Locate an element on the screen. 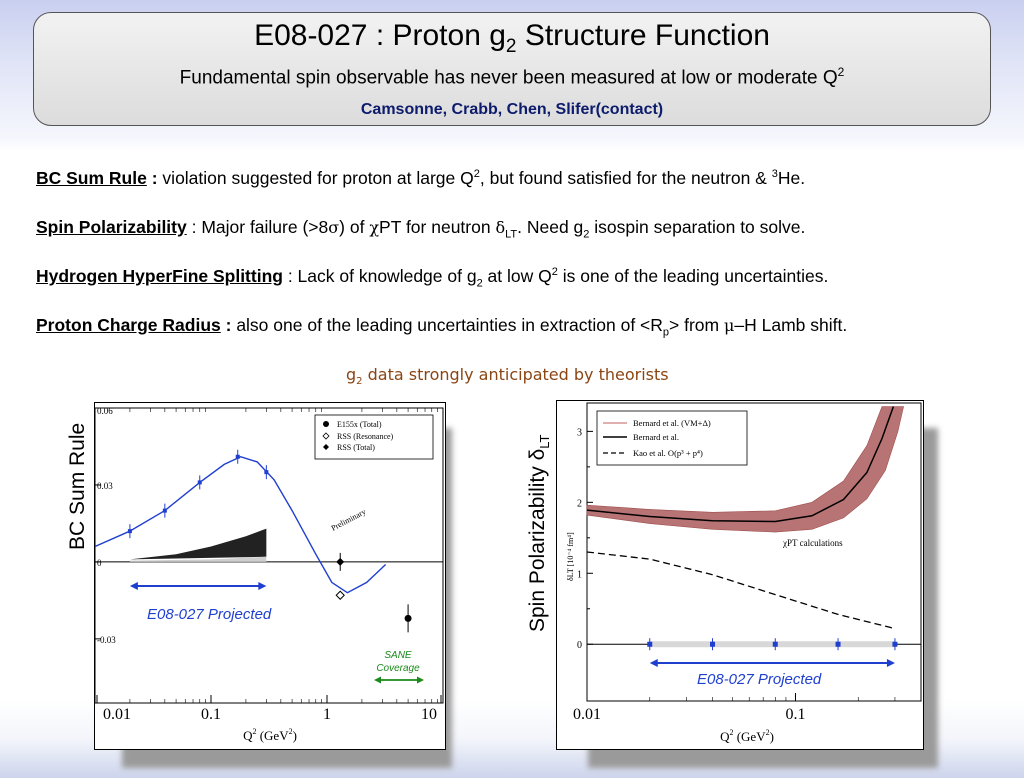 The height and width of the screenshot is (778, 1024). right-legend-box is located at coordinates (672, 438).